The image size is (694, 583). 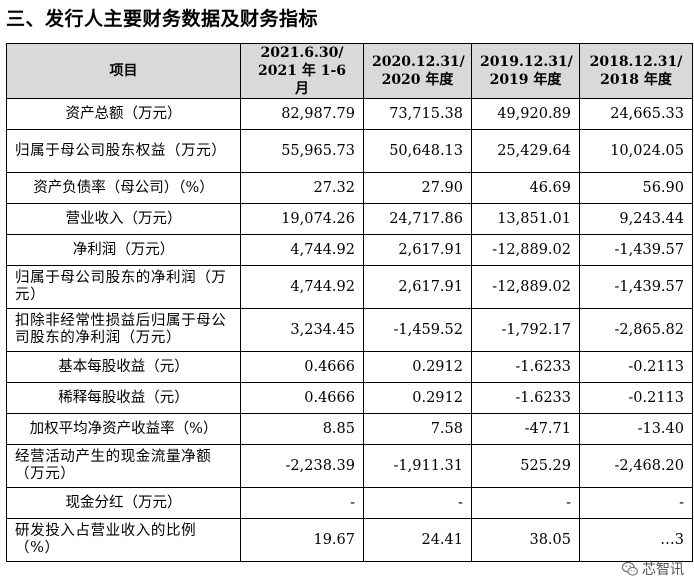 What do you see at coordinates (525, 71) in the screenshot?
I see `header-period: 2019.12.31/ 2019 年度` at bounding box center [525, 71].